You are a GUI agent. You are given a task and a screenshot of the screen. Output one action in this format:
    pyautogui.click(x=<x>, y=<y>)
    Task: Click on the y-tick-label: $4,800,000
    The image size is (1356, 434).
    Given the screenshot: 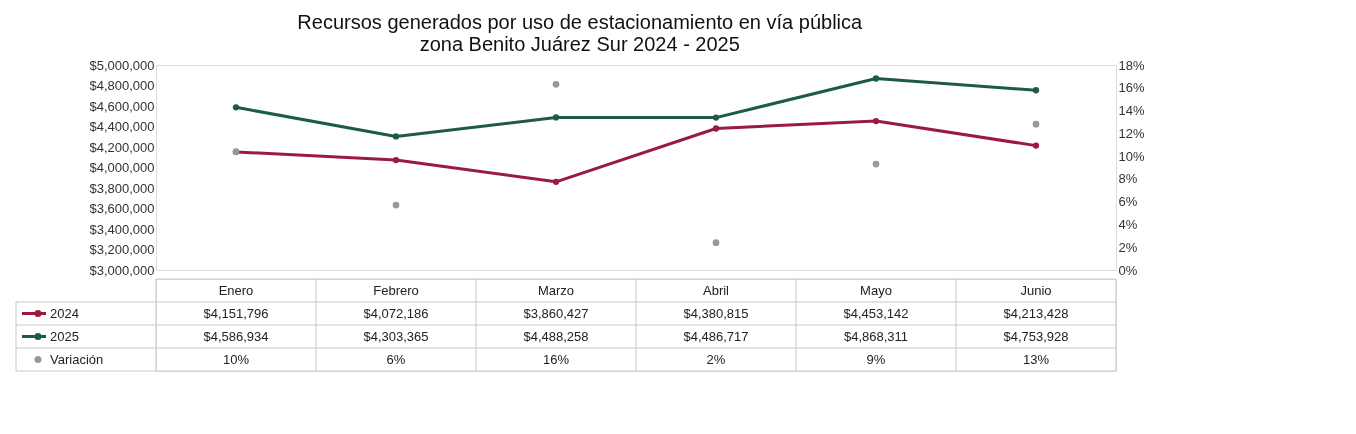 What is the action you would take?
    pyautogui.click(x=122, y=85)
    